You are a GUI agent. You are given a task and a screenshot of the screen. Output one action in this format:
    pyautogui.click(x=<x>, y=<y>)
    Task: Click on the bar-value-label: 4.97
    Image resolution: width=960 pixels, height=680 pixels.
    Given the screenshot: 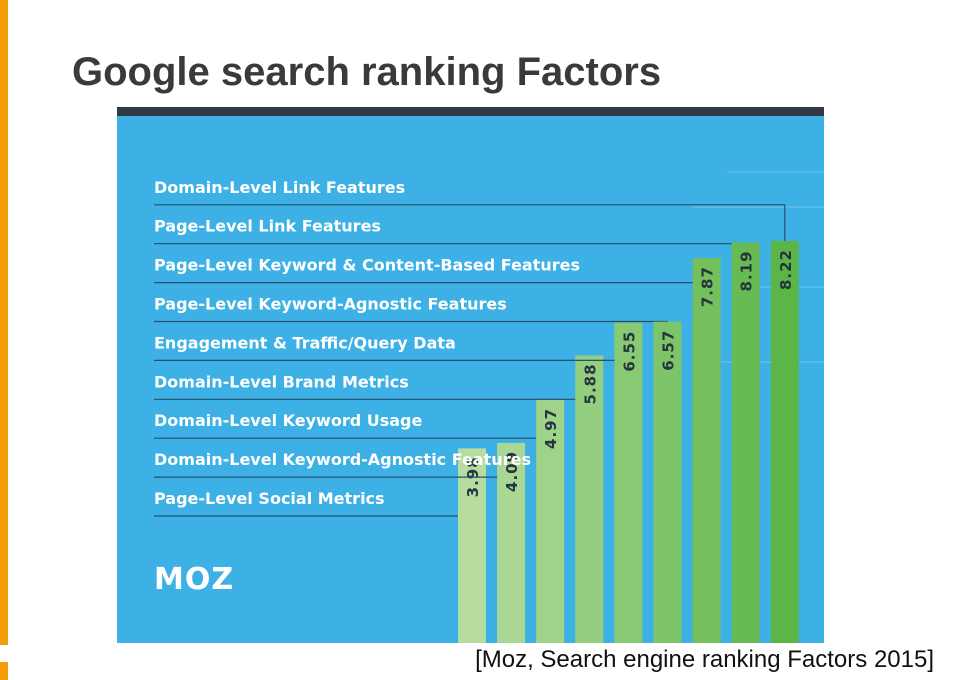 What is the action you would take?
    pyautogui.click(x=551, y=428)
    